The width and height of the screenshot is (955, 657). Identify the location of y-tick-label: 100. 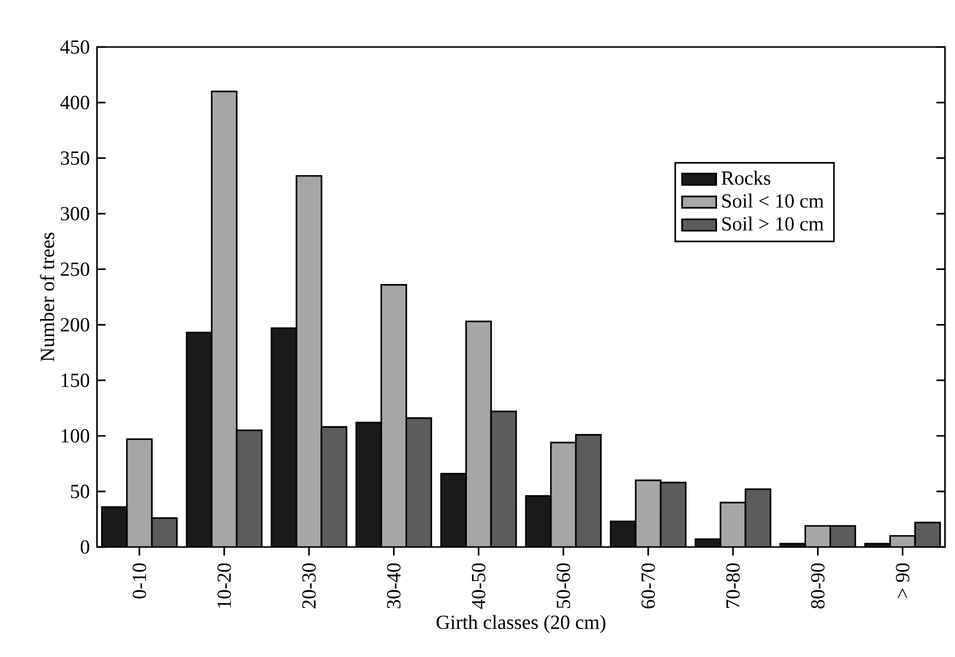
(76, 436).